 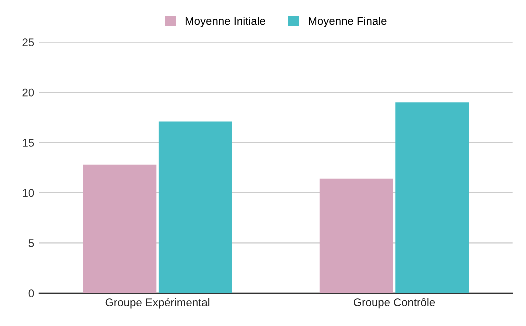 I want to click on y-tick-label: 5, so click(x=31, y=244).